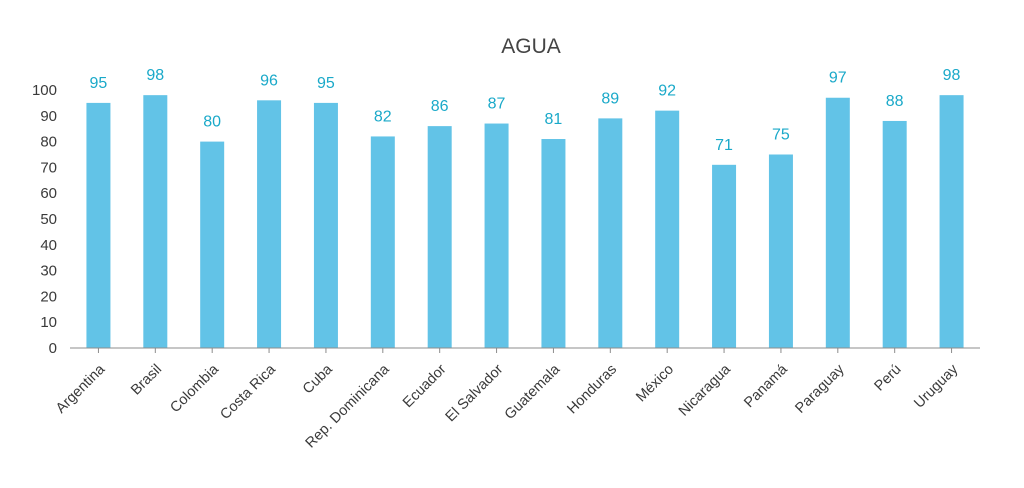 The height and width of the screenshot is (488, 1024). What do you see at coordinates (838, 78) in the screenshot?
I see `data-label: 97` at bounding box center [838, 78].